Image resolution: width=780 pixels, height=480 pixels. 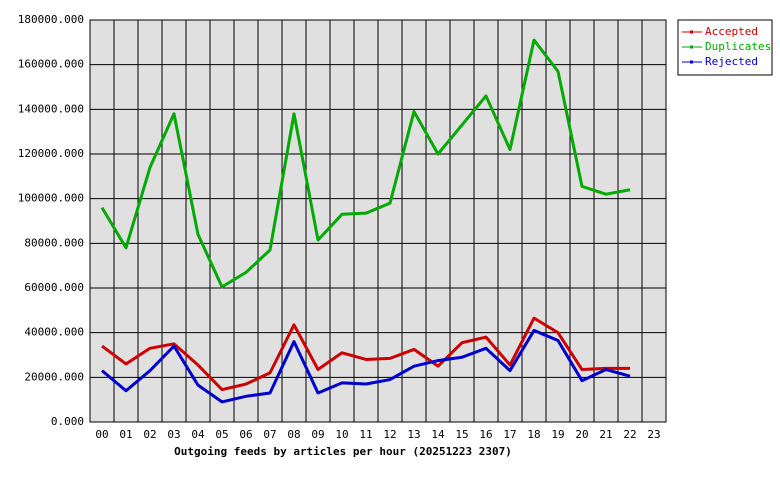 I want to click on x-tick-label: 17, so click(x=509, y=434).